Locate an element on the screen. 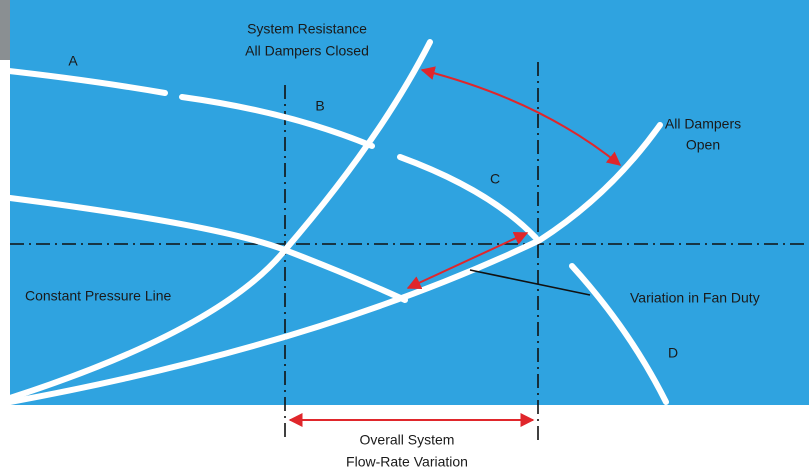 This screenshot has width=809, height=476. fan-duty-arrow is located at coordinates (467, 260).